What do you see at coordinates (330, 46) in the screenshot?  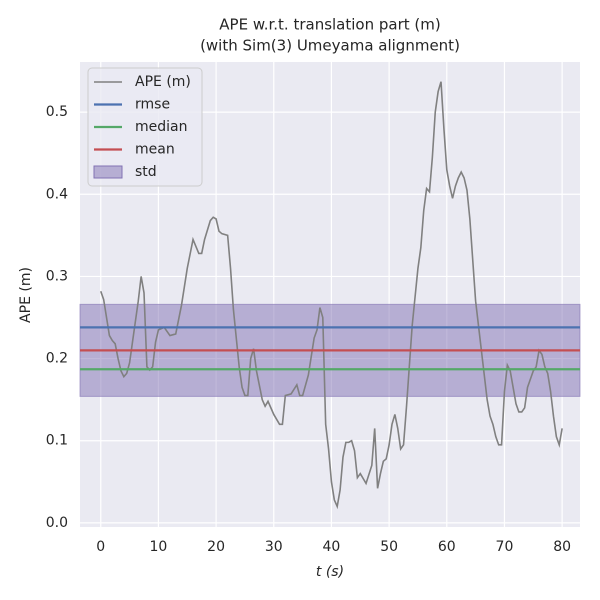 I see `chart-subtitle: (with Sim(3) Umeyama alignment)` at bounding box center [330, 46].